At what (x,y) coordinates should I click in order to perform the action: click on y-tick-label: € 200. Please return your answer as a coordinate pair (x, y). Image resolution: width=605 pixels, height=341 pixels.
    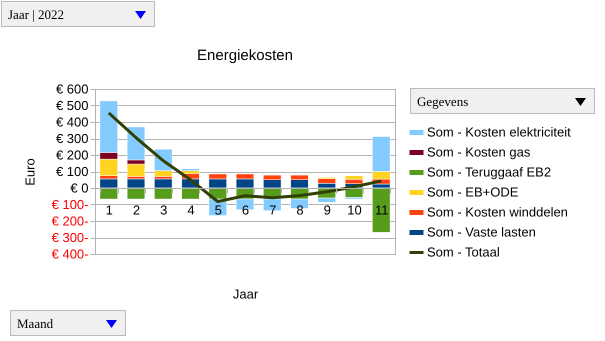
    Looking at the image, I should click on (72, 155).